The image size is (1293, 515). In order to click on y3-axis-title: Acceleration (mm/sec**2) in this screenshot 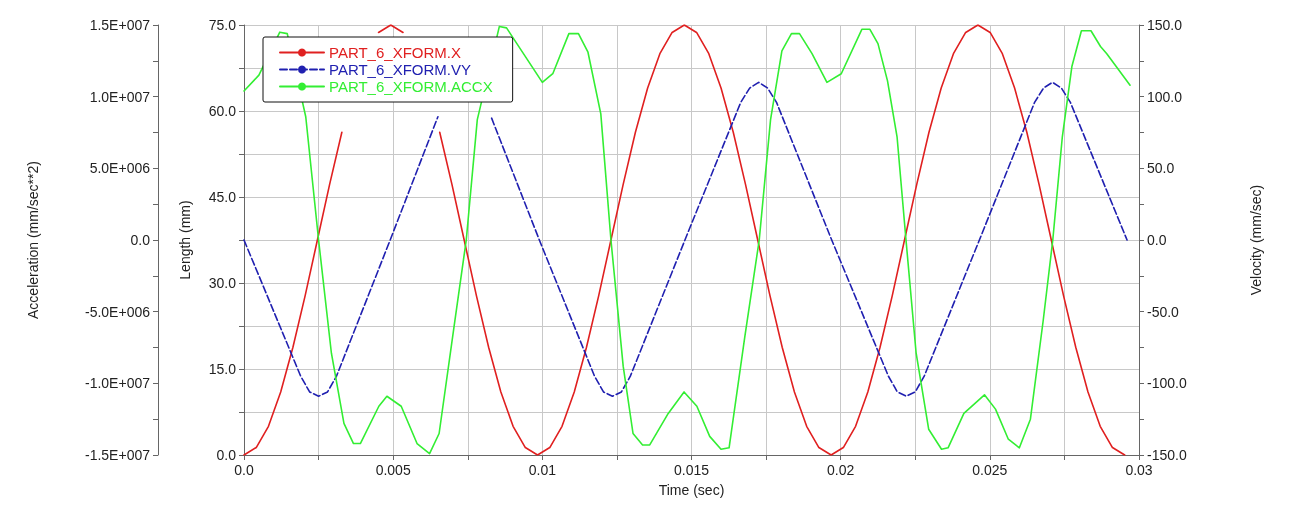, I will do `click(33, 240)`.